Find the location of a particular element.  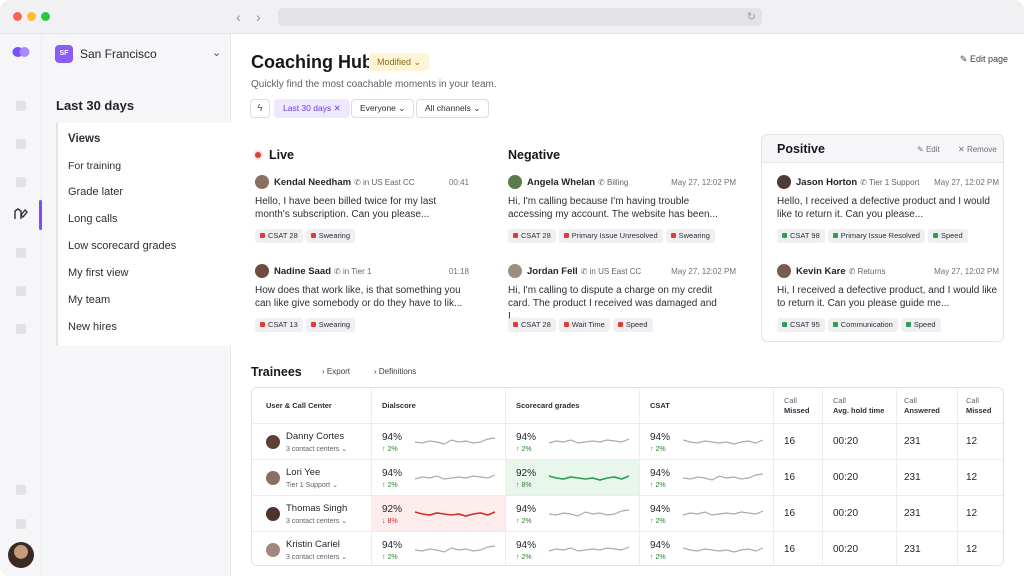

header-hold-label: Avg. hold time is located at coordinates (859, 410).